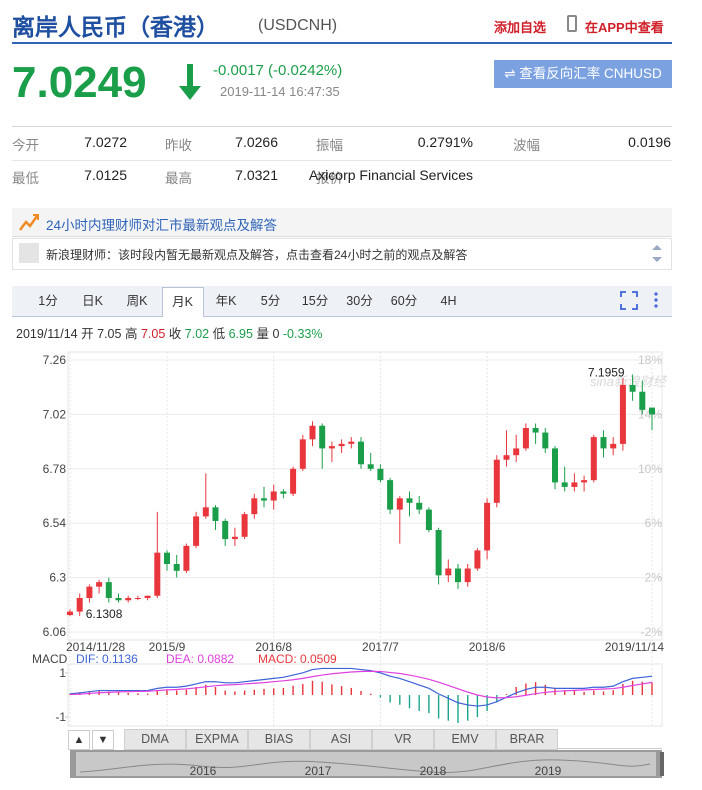  Describe the element at coordinates (629, 381) in the screenshot. I see `watermark: sina新浪财经` at that location.